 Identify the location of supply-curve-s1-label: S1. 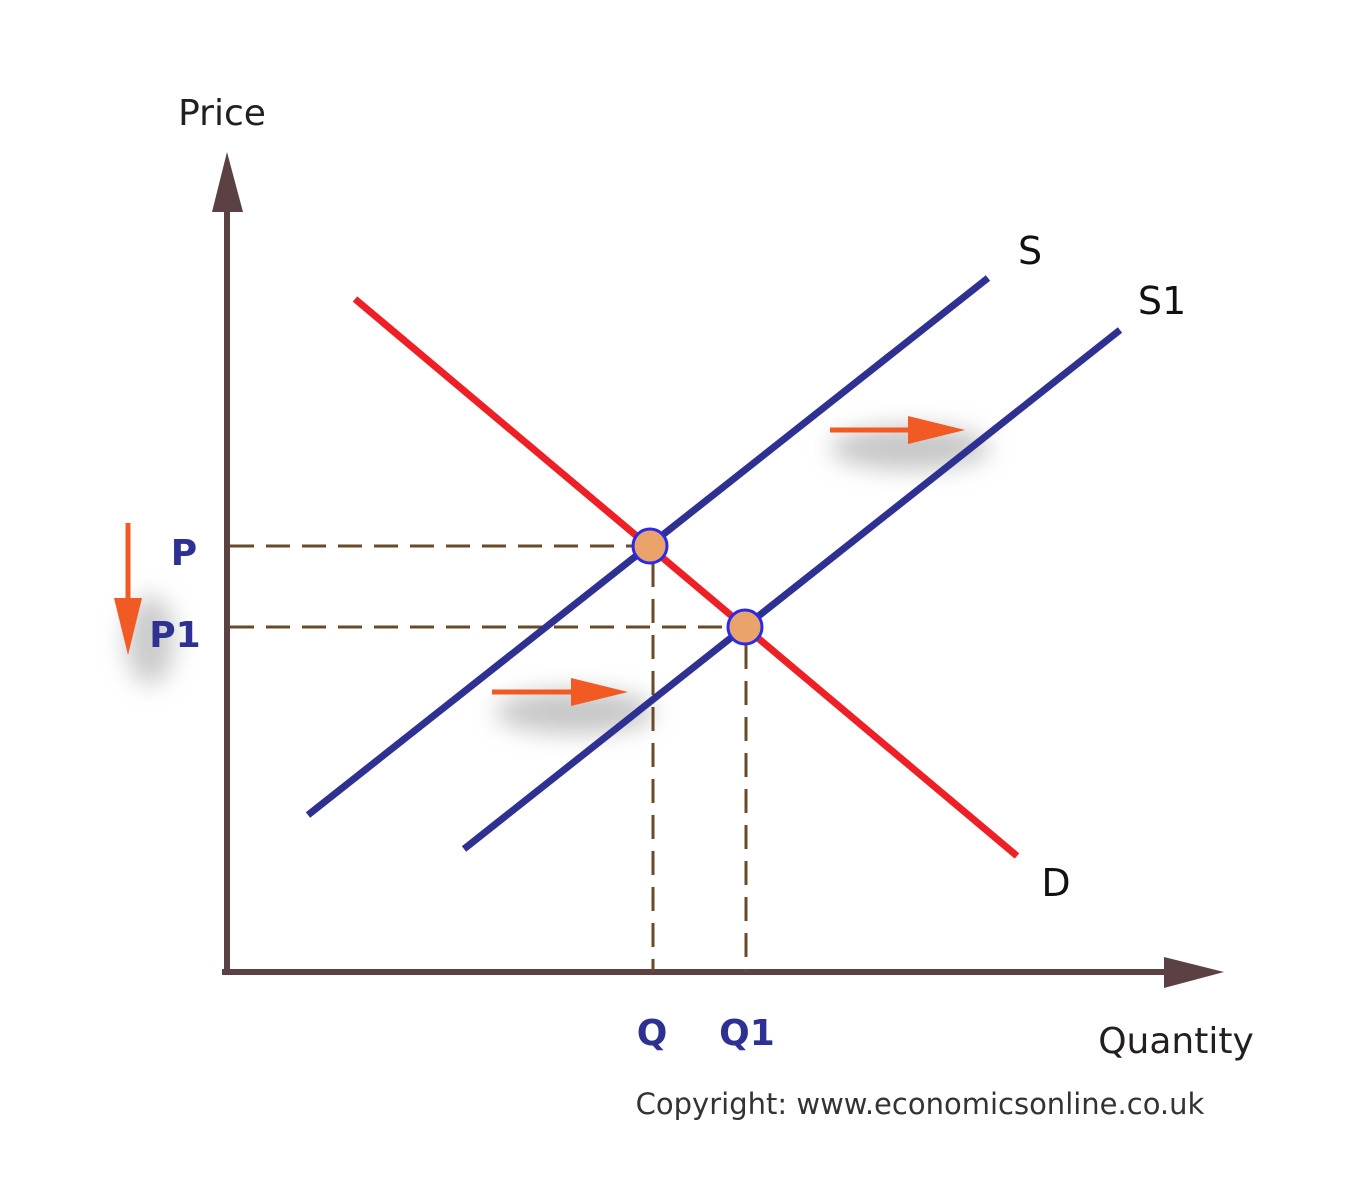
(1162, 301).